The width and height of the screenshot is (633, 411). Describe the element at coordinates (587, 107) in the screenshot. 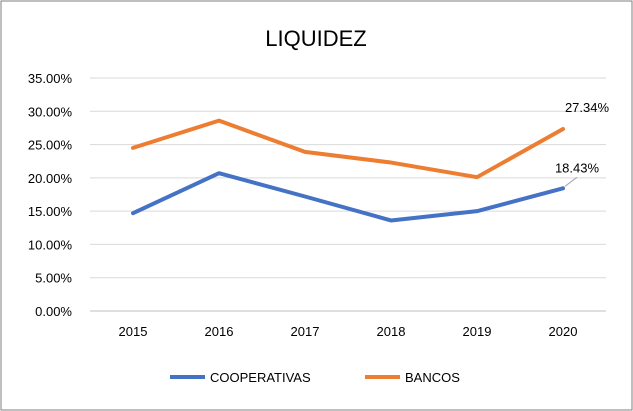

I see `data-label: 27.34%` at that location.